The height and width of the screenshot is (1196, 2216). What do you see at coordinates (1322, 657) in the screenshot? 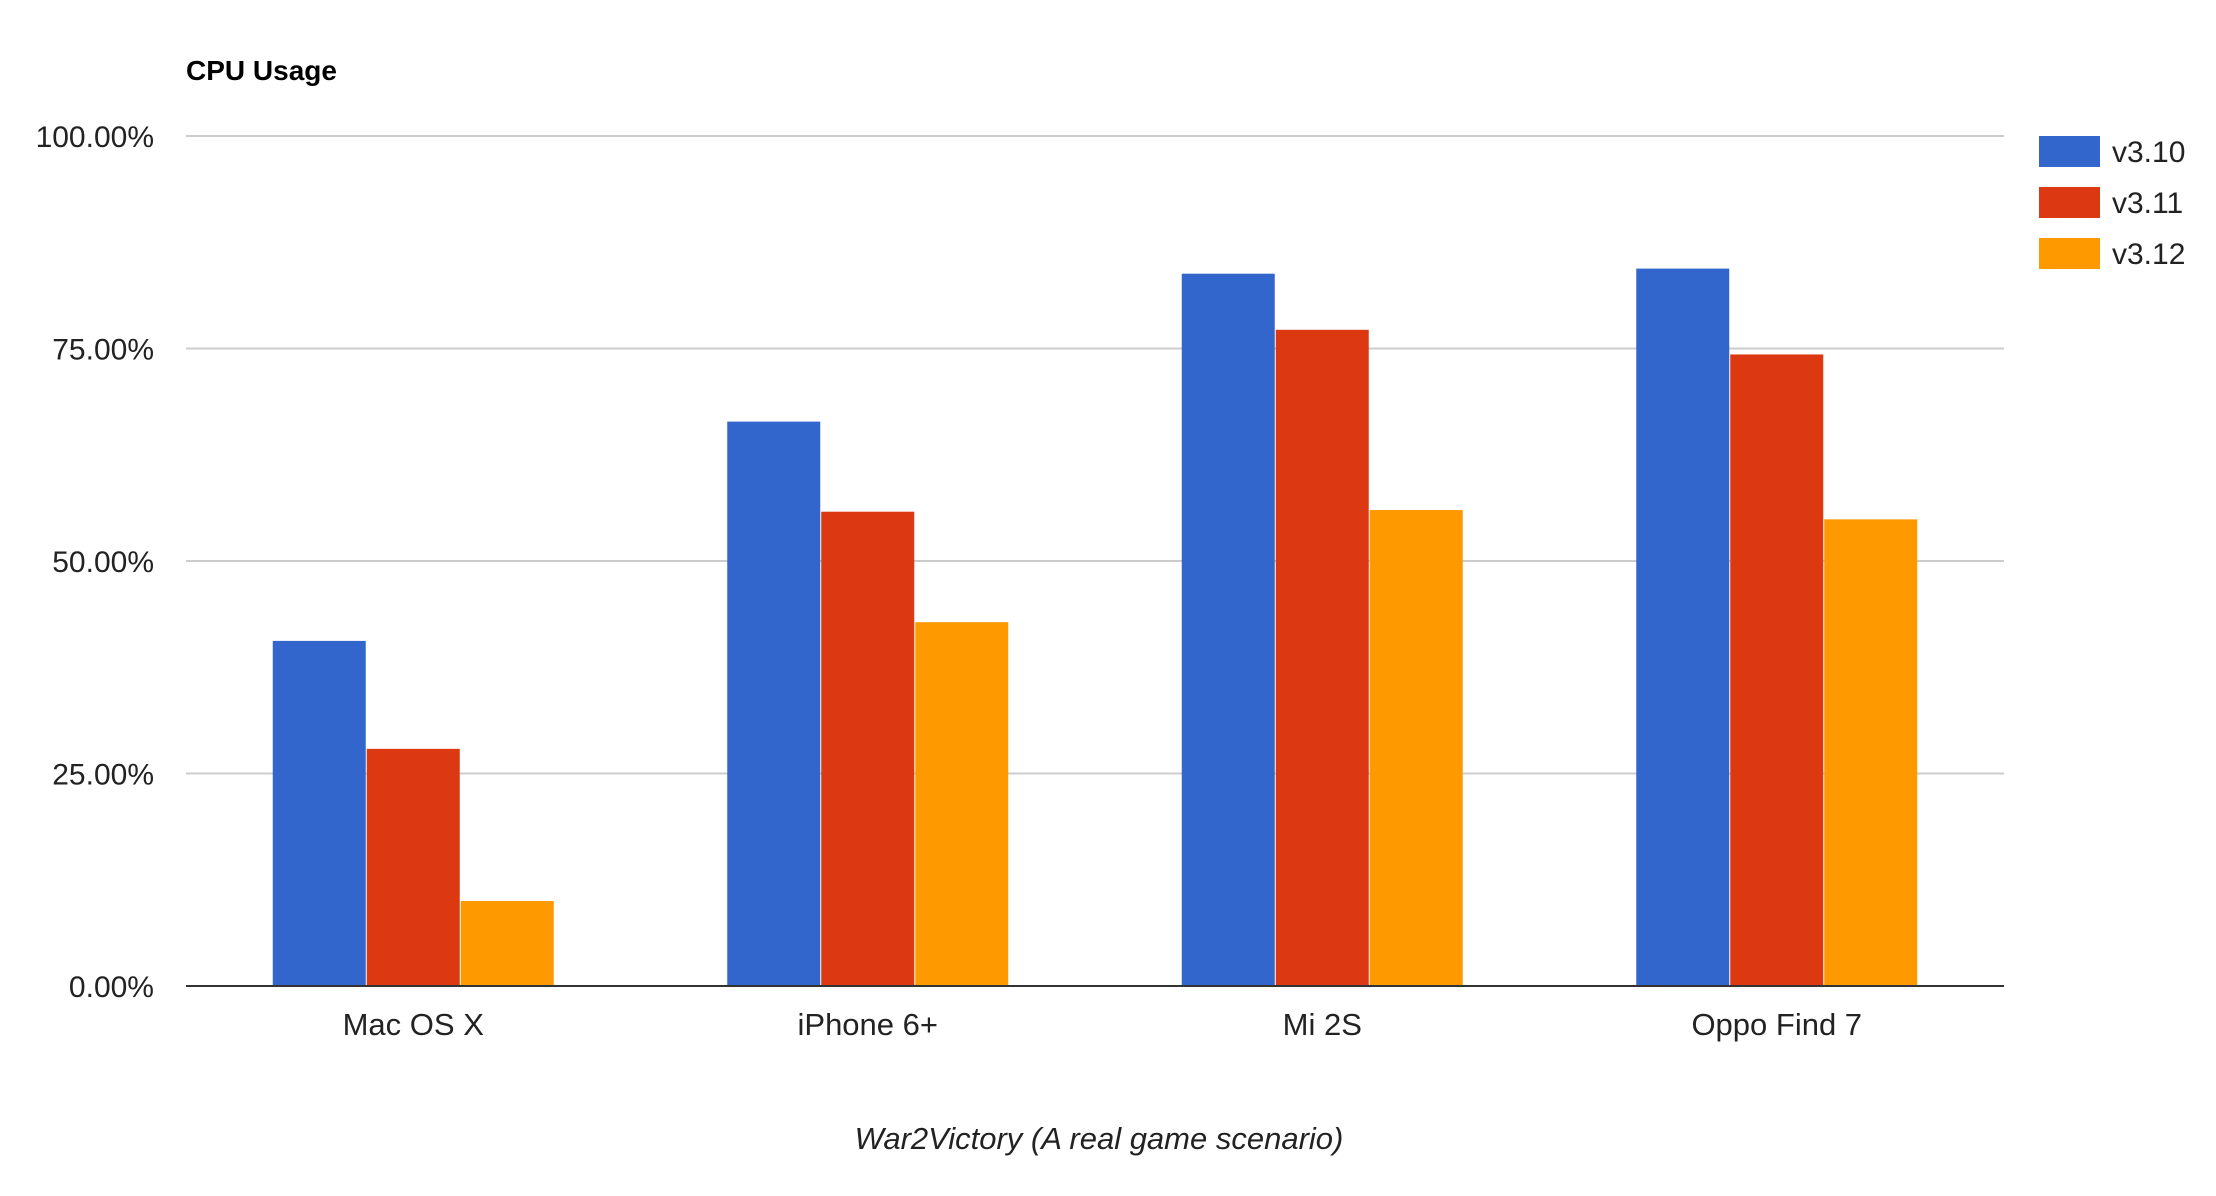
I see `bar-v3-11-mi-2s` at bounding box center [1322, 657].